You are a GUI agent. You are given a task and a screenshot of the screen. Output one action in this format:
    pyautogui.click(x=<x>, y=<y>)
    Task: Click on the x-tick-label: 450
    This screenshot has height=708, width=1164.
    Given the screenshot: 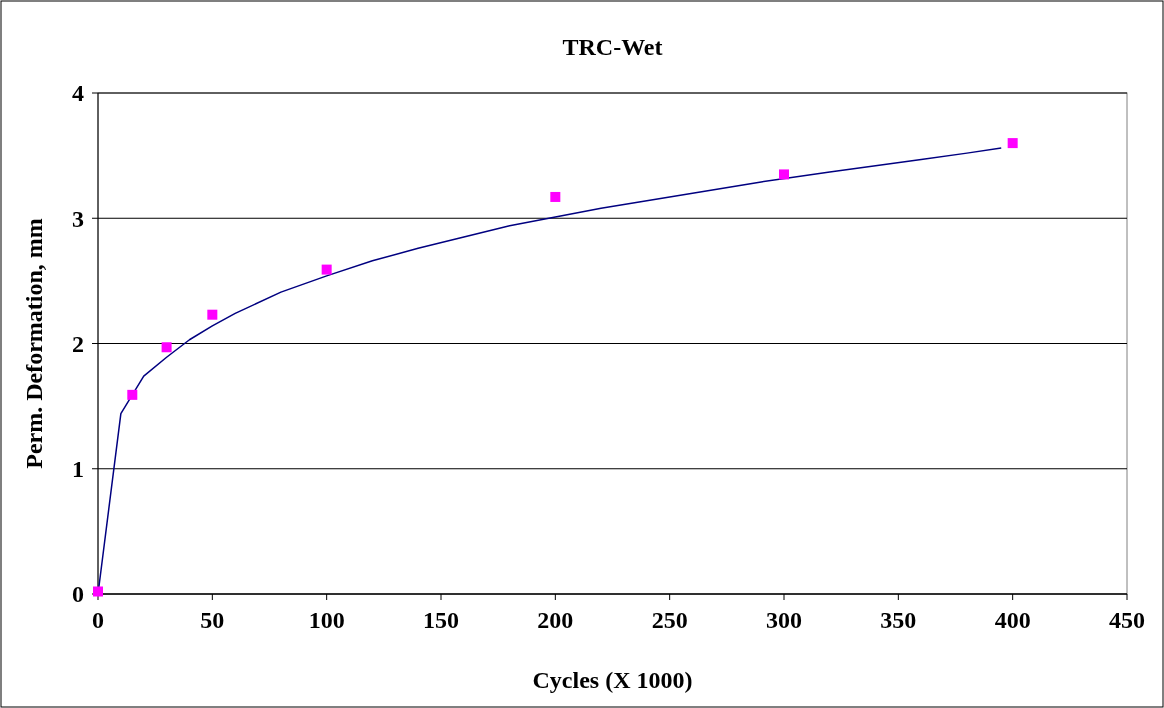 What is the action you would take?
    pyautogui.click(x=1127, y=620)
    